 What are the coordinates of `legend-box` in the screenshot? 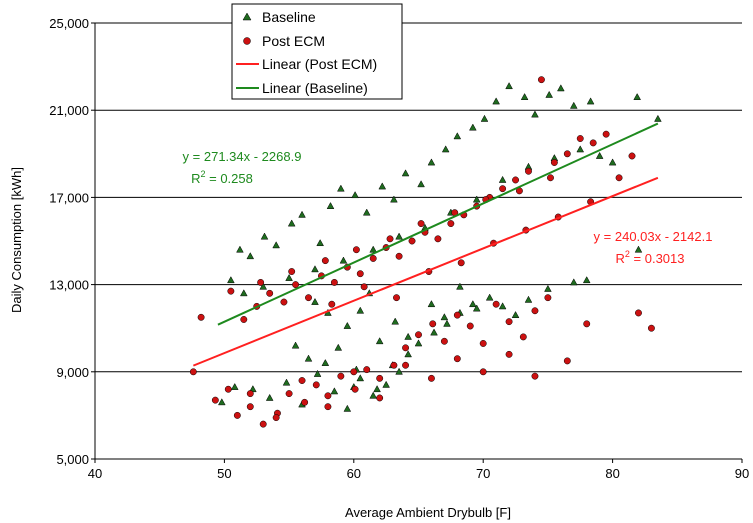 It's located at (317, 51).